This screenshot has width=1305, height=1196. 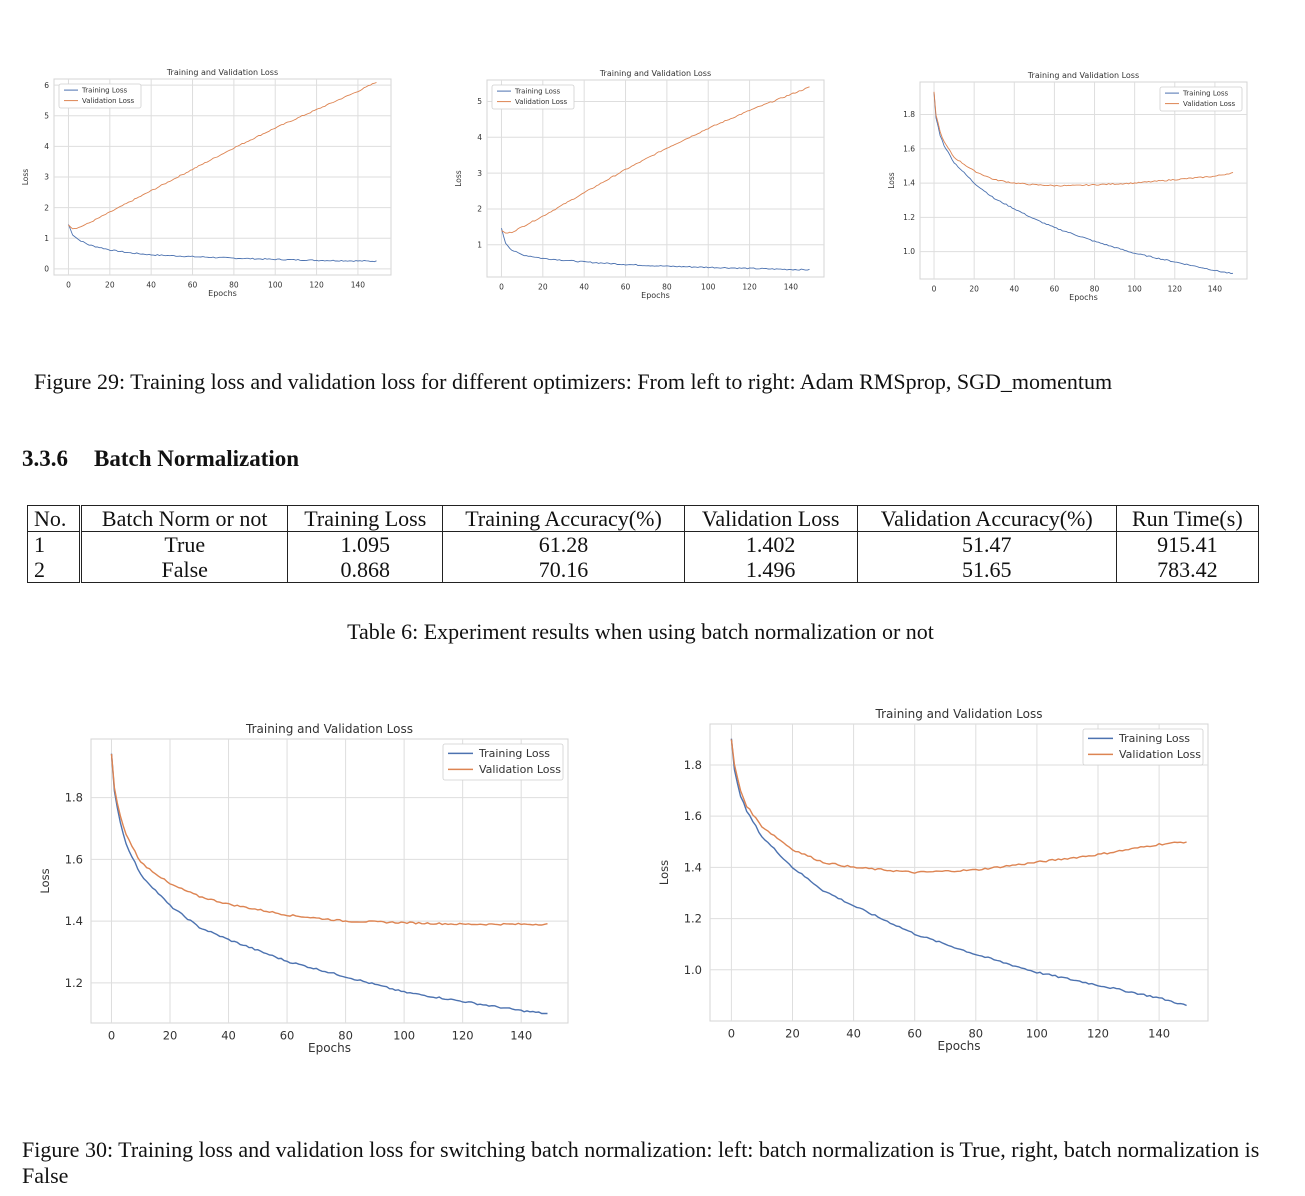 I want to click on legend-label: Validation Loss, so click(x=1160, y=754).